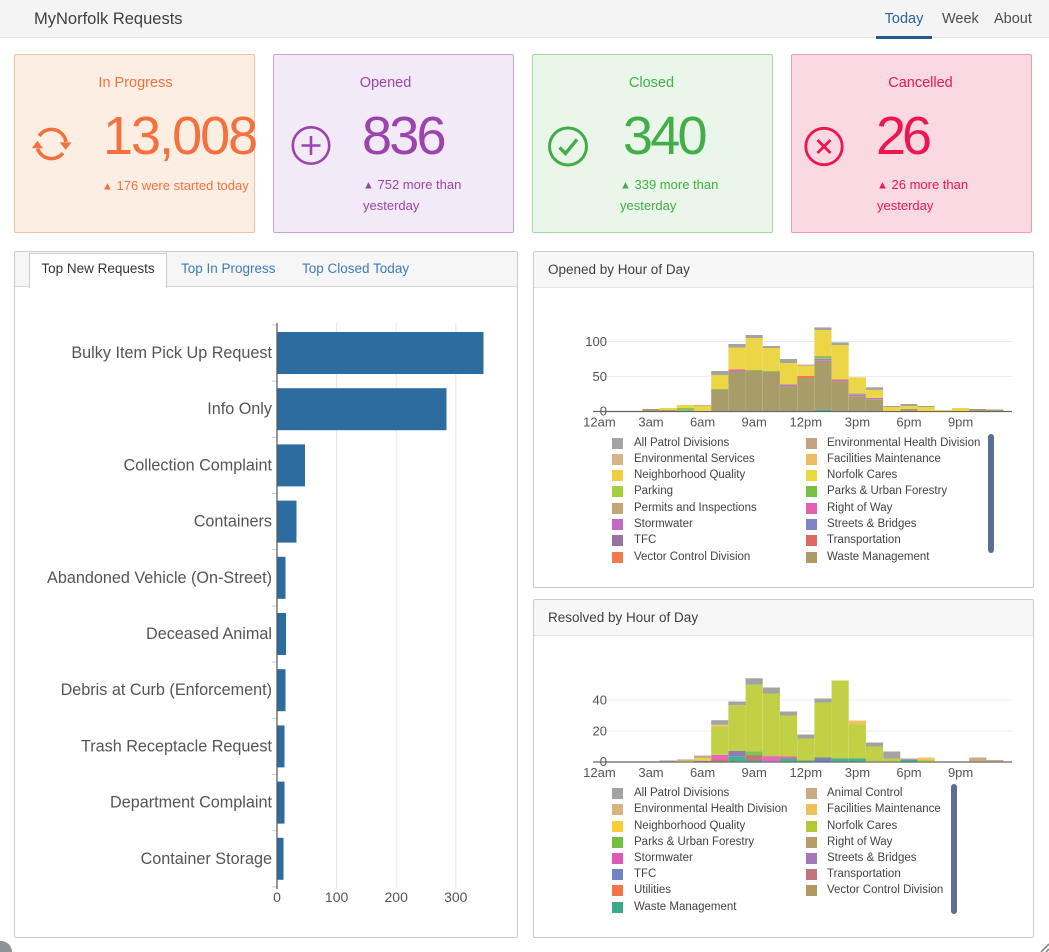  I want to click on svg-text: Containers, so click(233, 522).